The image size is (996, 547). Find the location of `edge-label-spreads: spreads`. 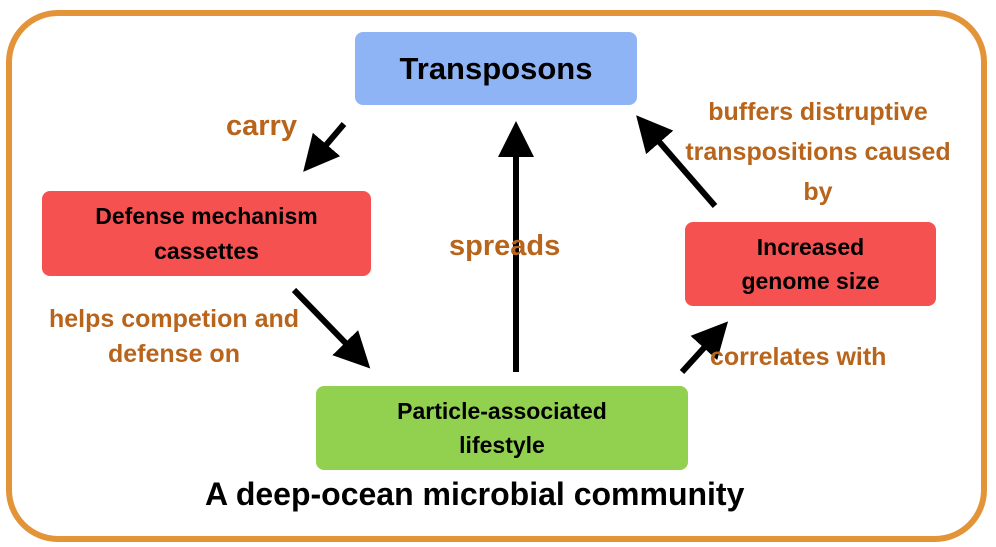

edge-label-spreads: spreads is located at coordinates (505, 246).